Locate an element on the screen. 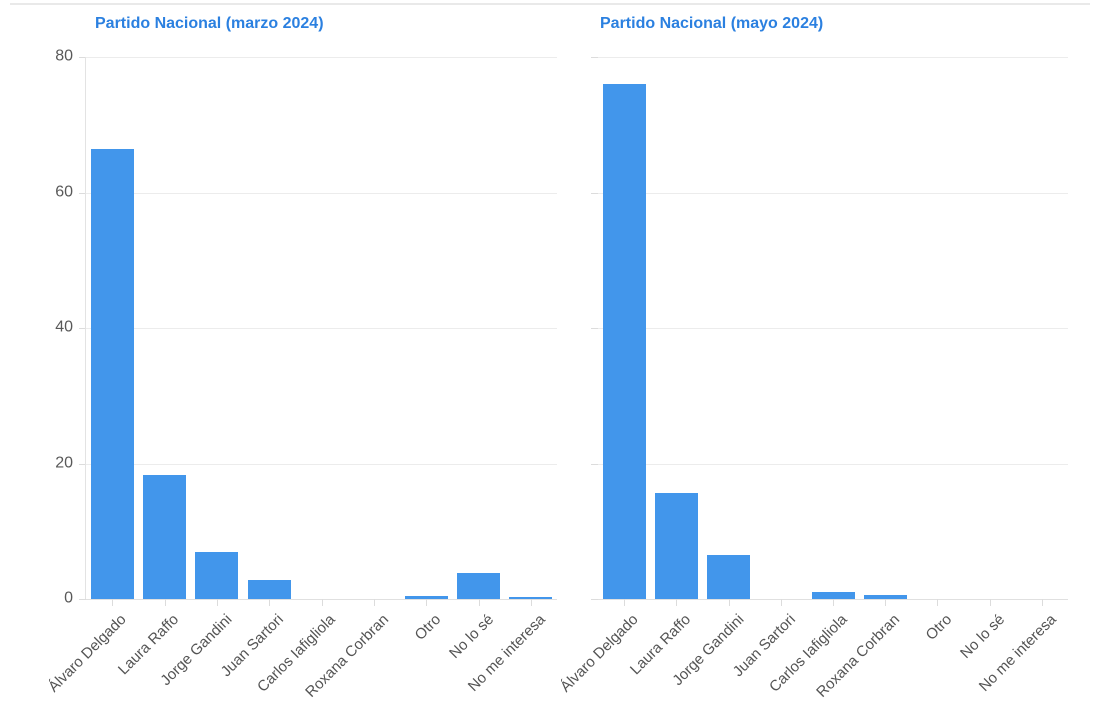 Image resolution: width=1097 pixels, height=722 pixels. x-axis-line is located at coordinates (321, 599).